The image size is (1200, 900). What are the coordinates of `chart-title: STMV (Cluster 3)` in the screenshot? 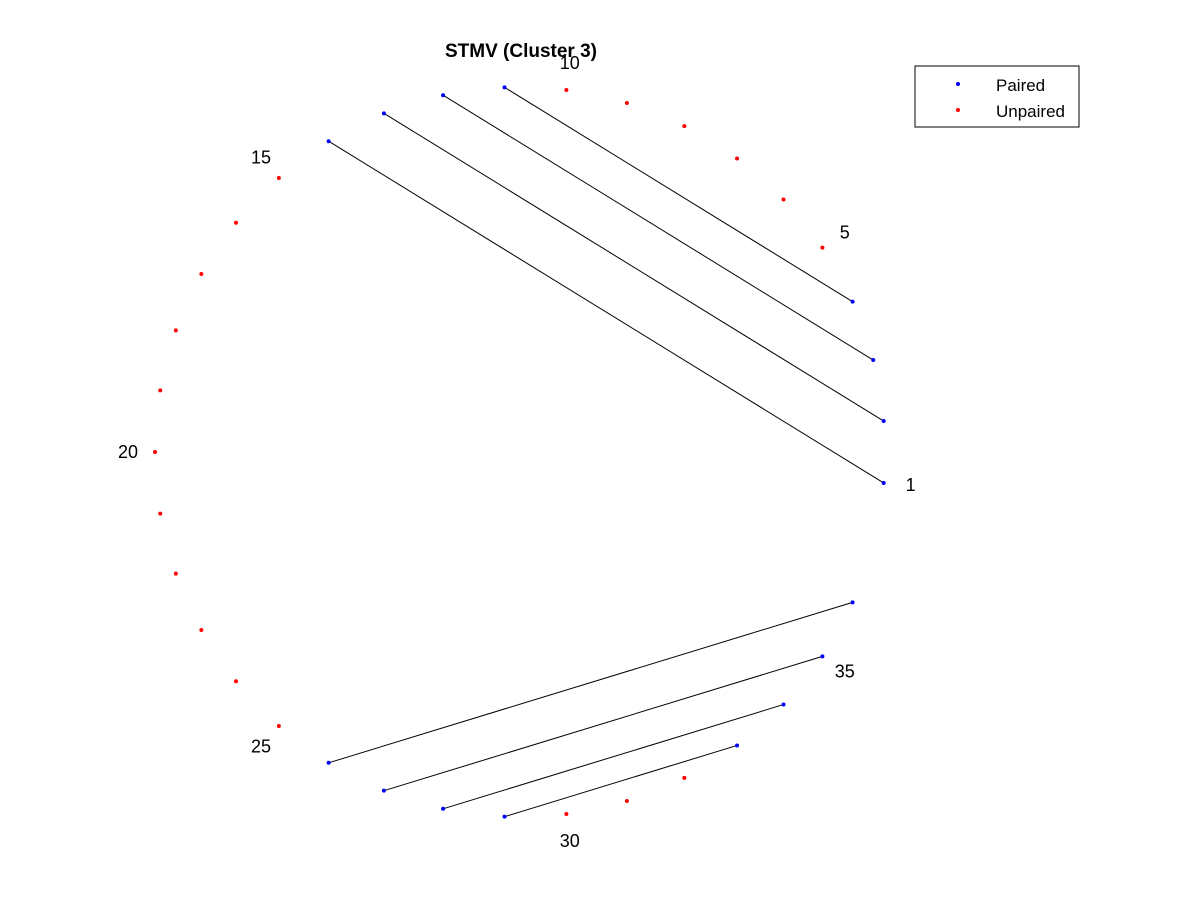 It's located at (521, 51).